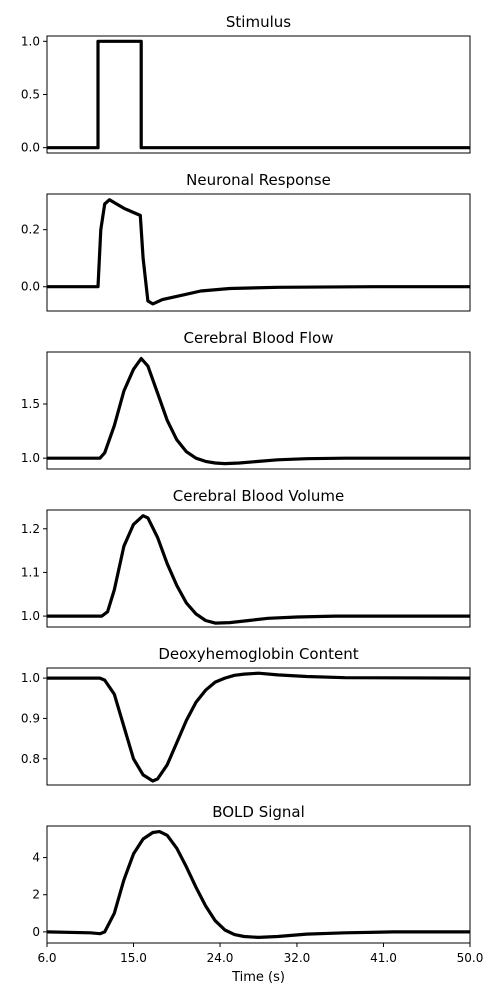 The height and width of the screenshot is (1000, 500). Describe the element at coordinates (297, 958) in the screenshot. I see `x-tick-label: 32.0` at that location.